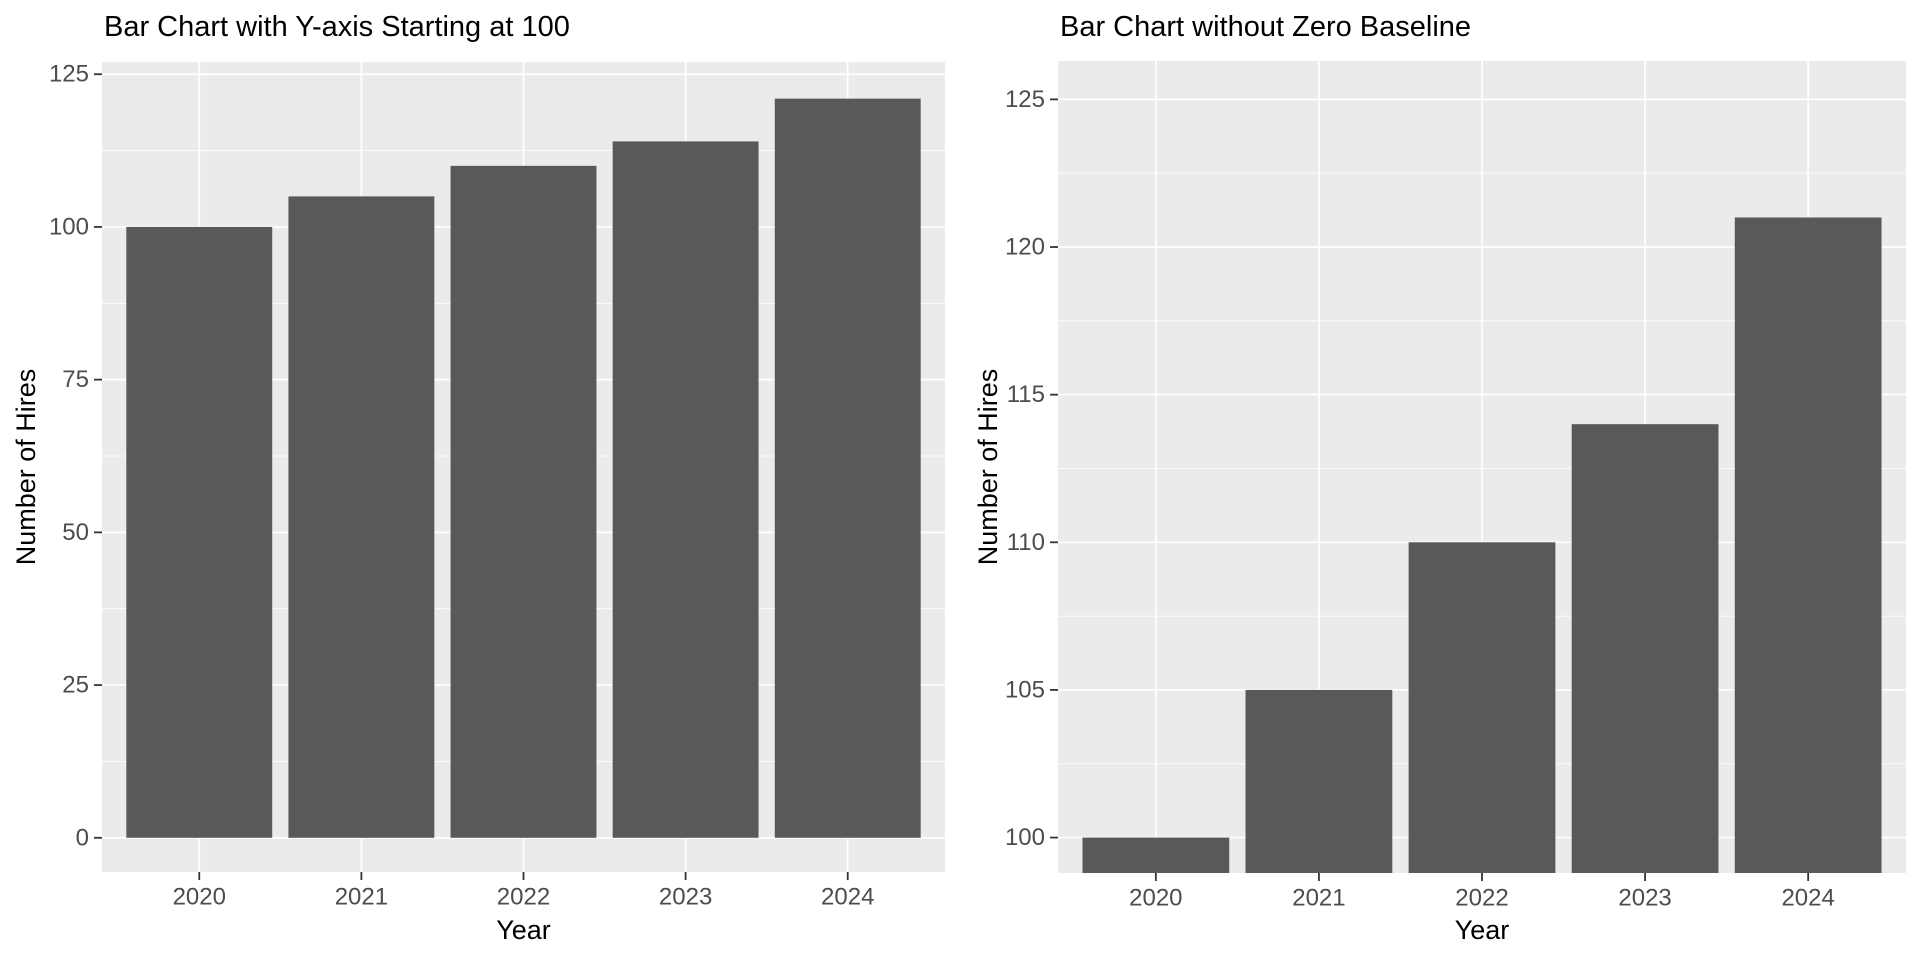  I want to click on y-tick-label: 120, so click(1025, 247).